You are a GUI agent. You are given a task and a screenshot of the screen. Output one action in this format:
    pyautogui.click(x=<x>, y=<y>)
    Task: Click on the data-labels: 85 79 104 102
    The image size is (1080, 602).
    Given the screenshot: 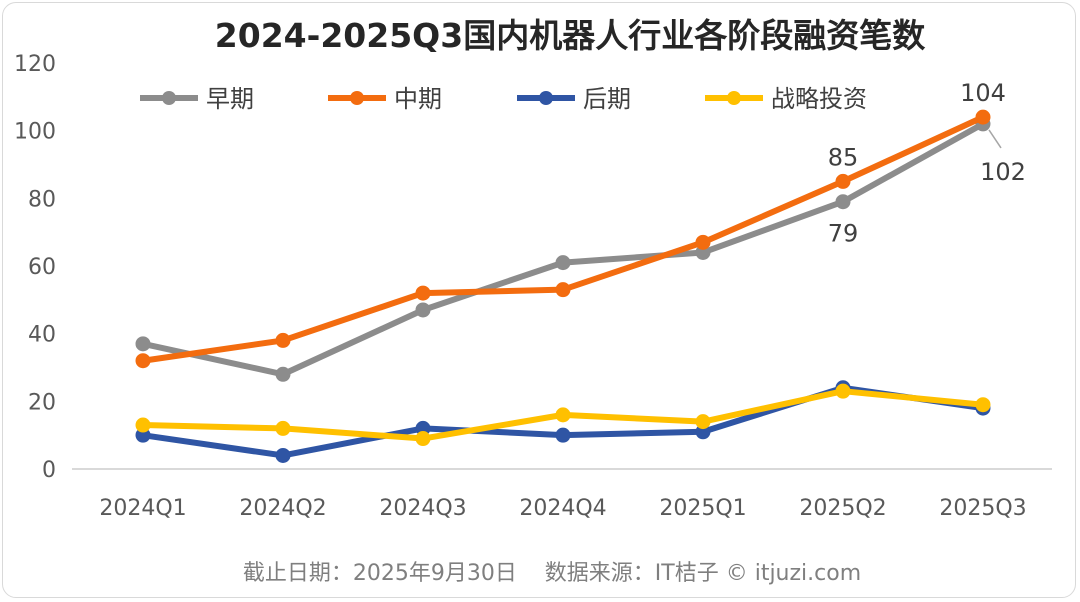 What is the action you would take?
    pyautogui.click(x=927, y=163)
    